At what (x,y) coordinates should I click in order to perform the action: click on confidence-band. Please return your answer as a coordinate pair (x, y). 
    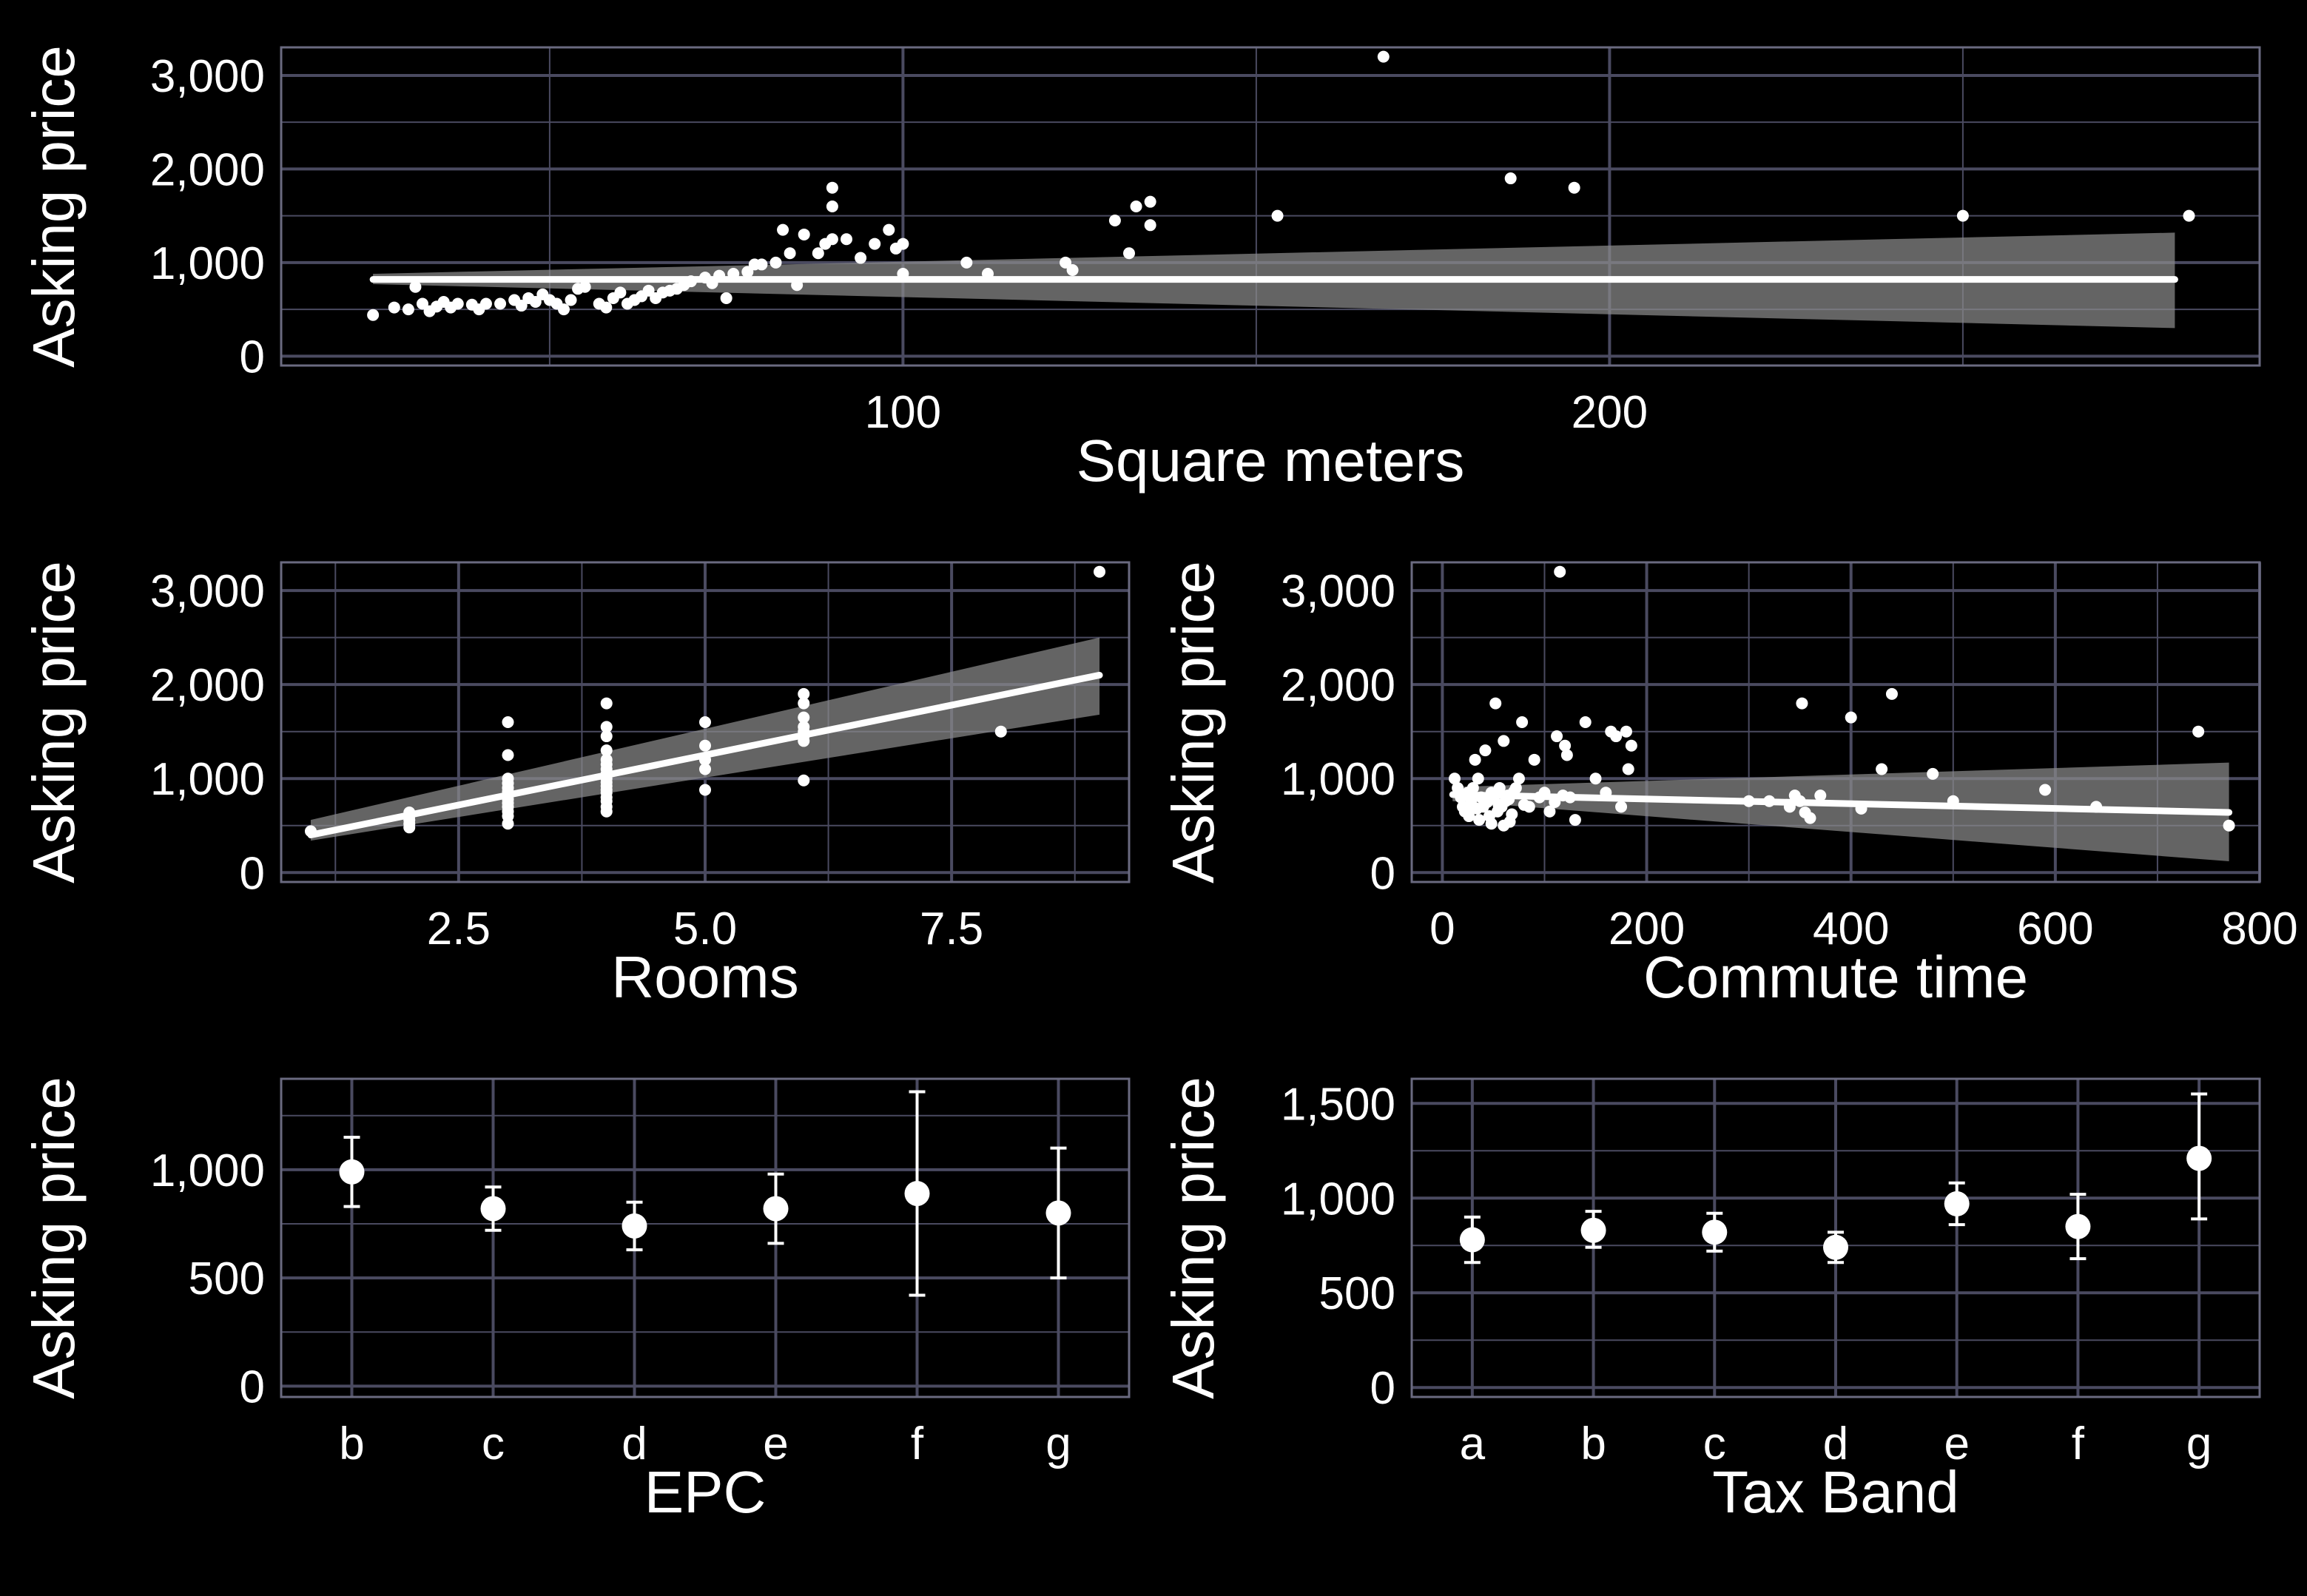
    Looking at the image, I should click on (1840, 812).